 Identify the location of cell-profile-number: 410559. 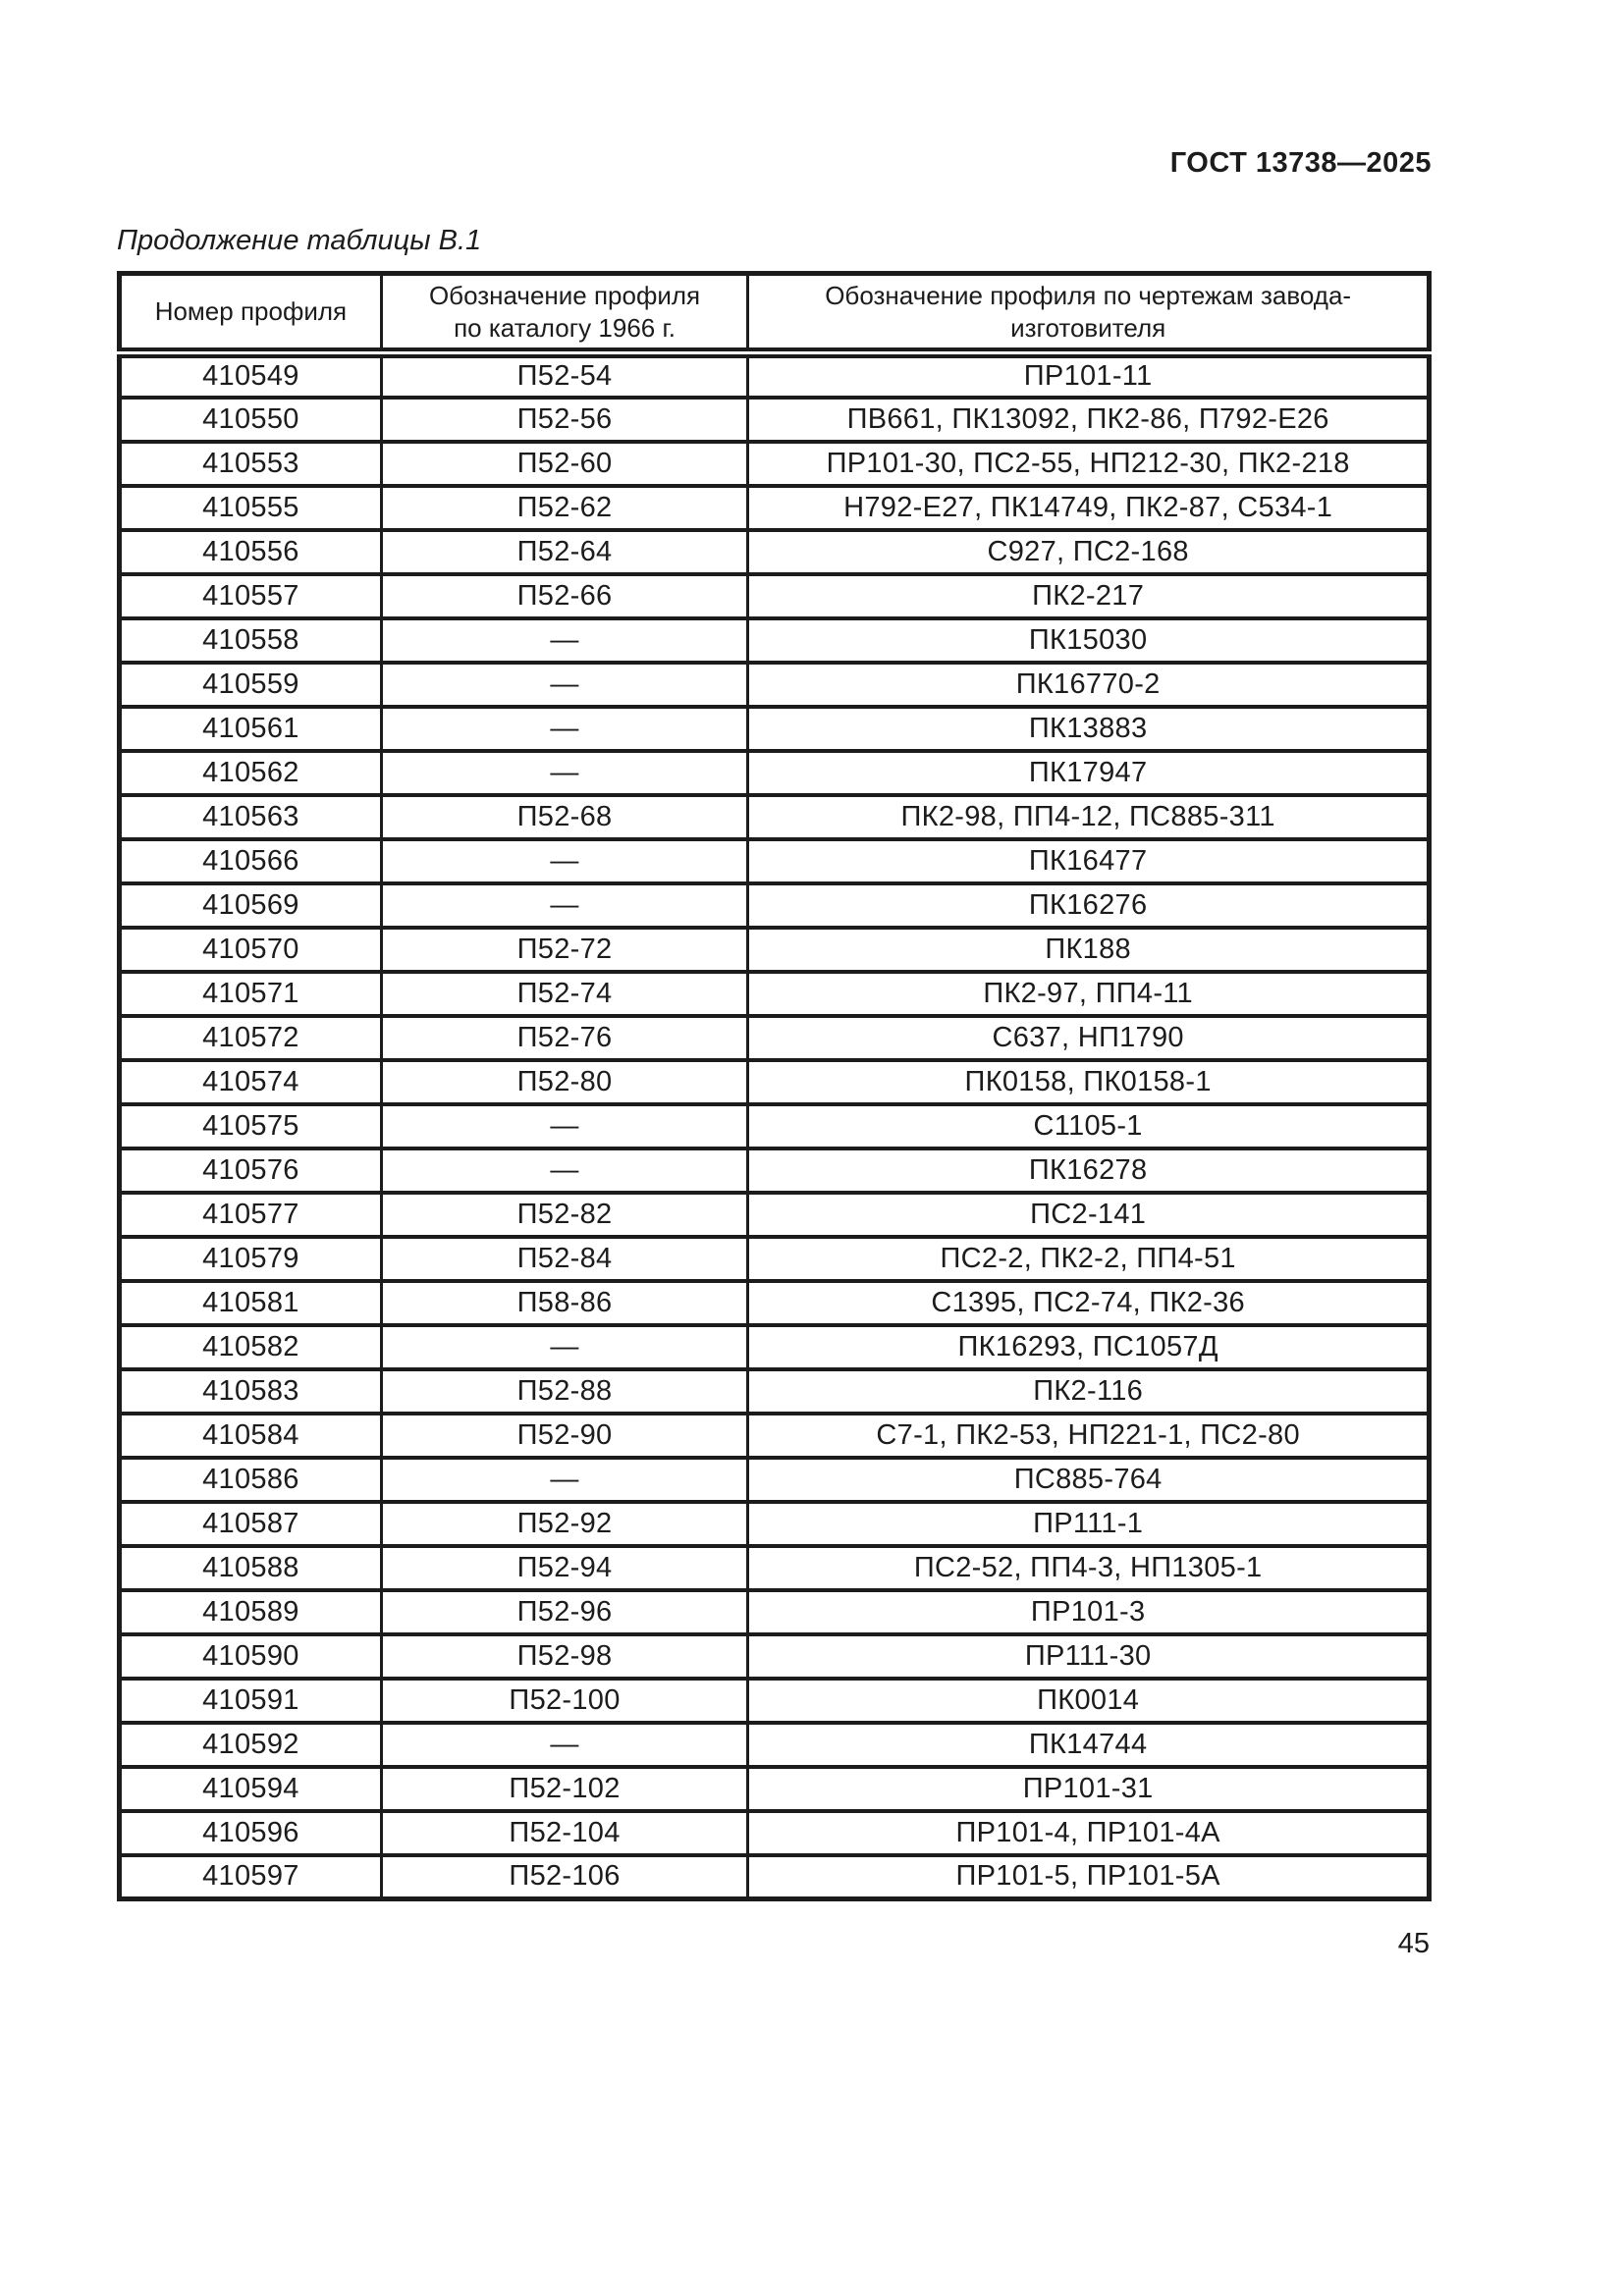
(250, 684).